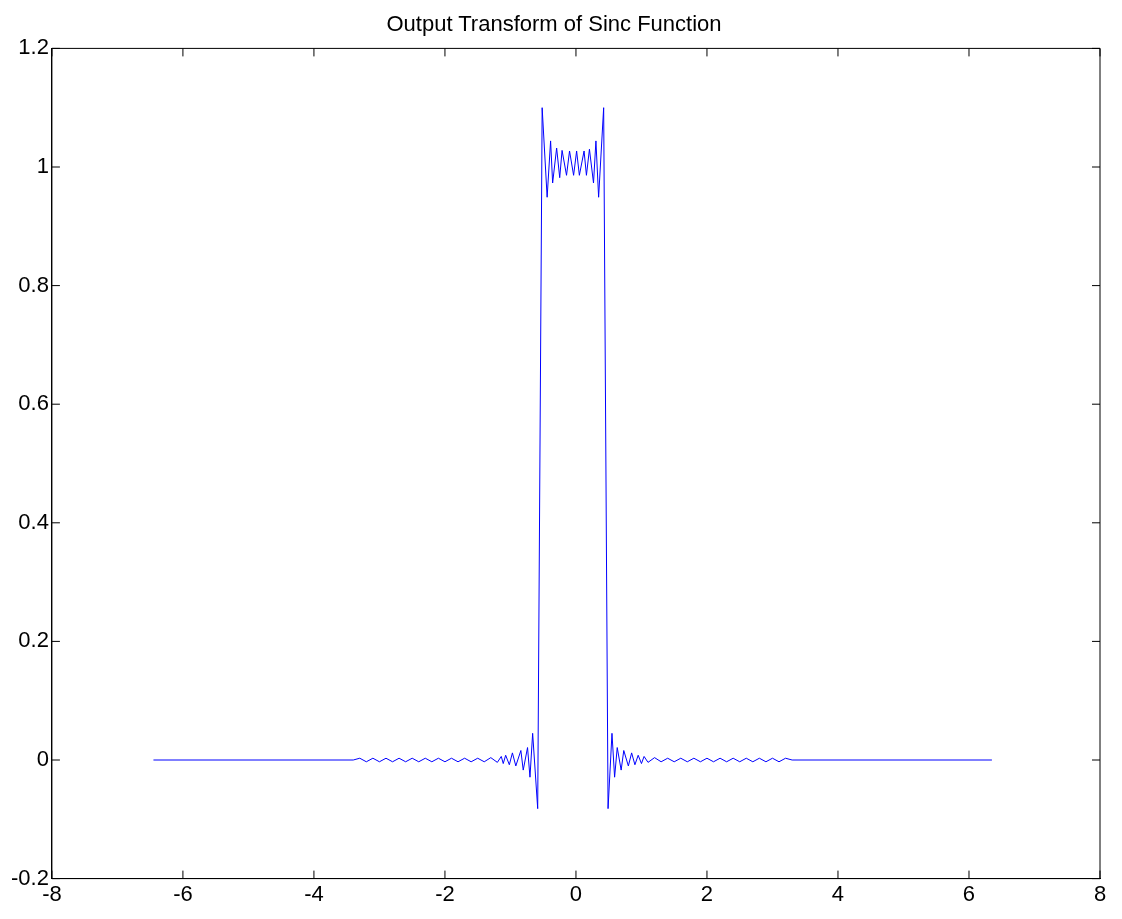 Image resolution: width=1122 pixels, height=919 pixels. I want to click on x-tick-label: 8, so click(1100, 893).